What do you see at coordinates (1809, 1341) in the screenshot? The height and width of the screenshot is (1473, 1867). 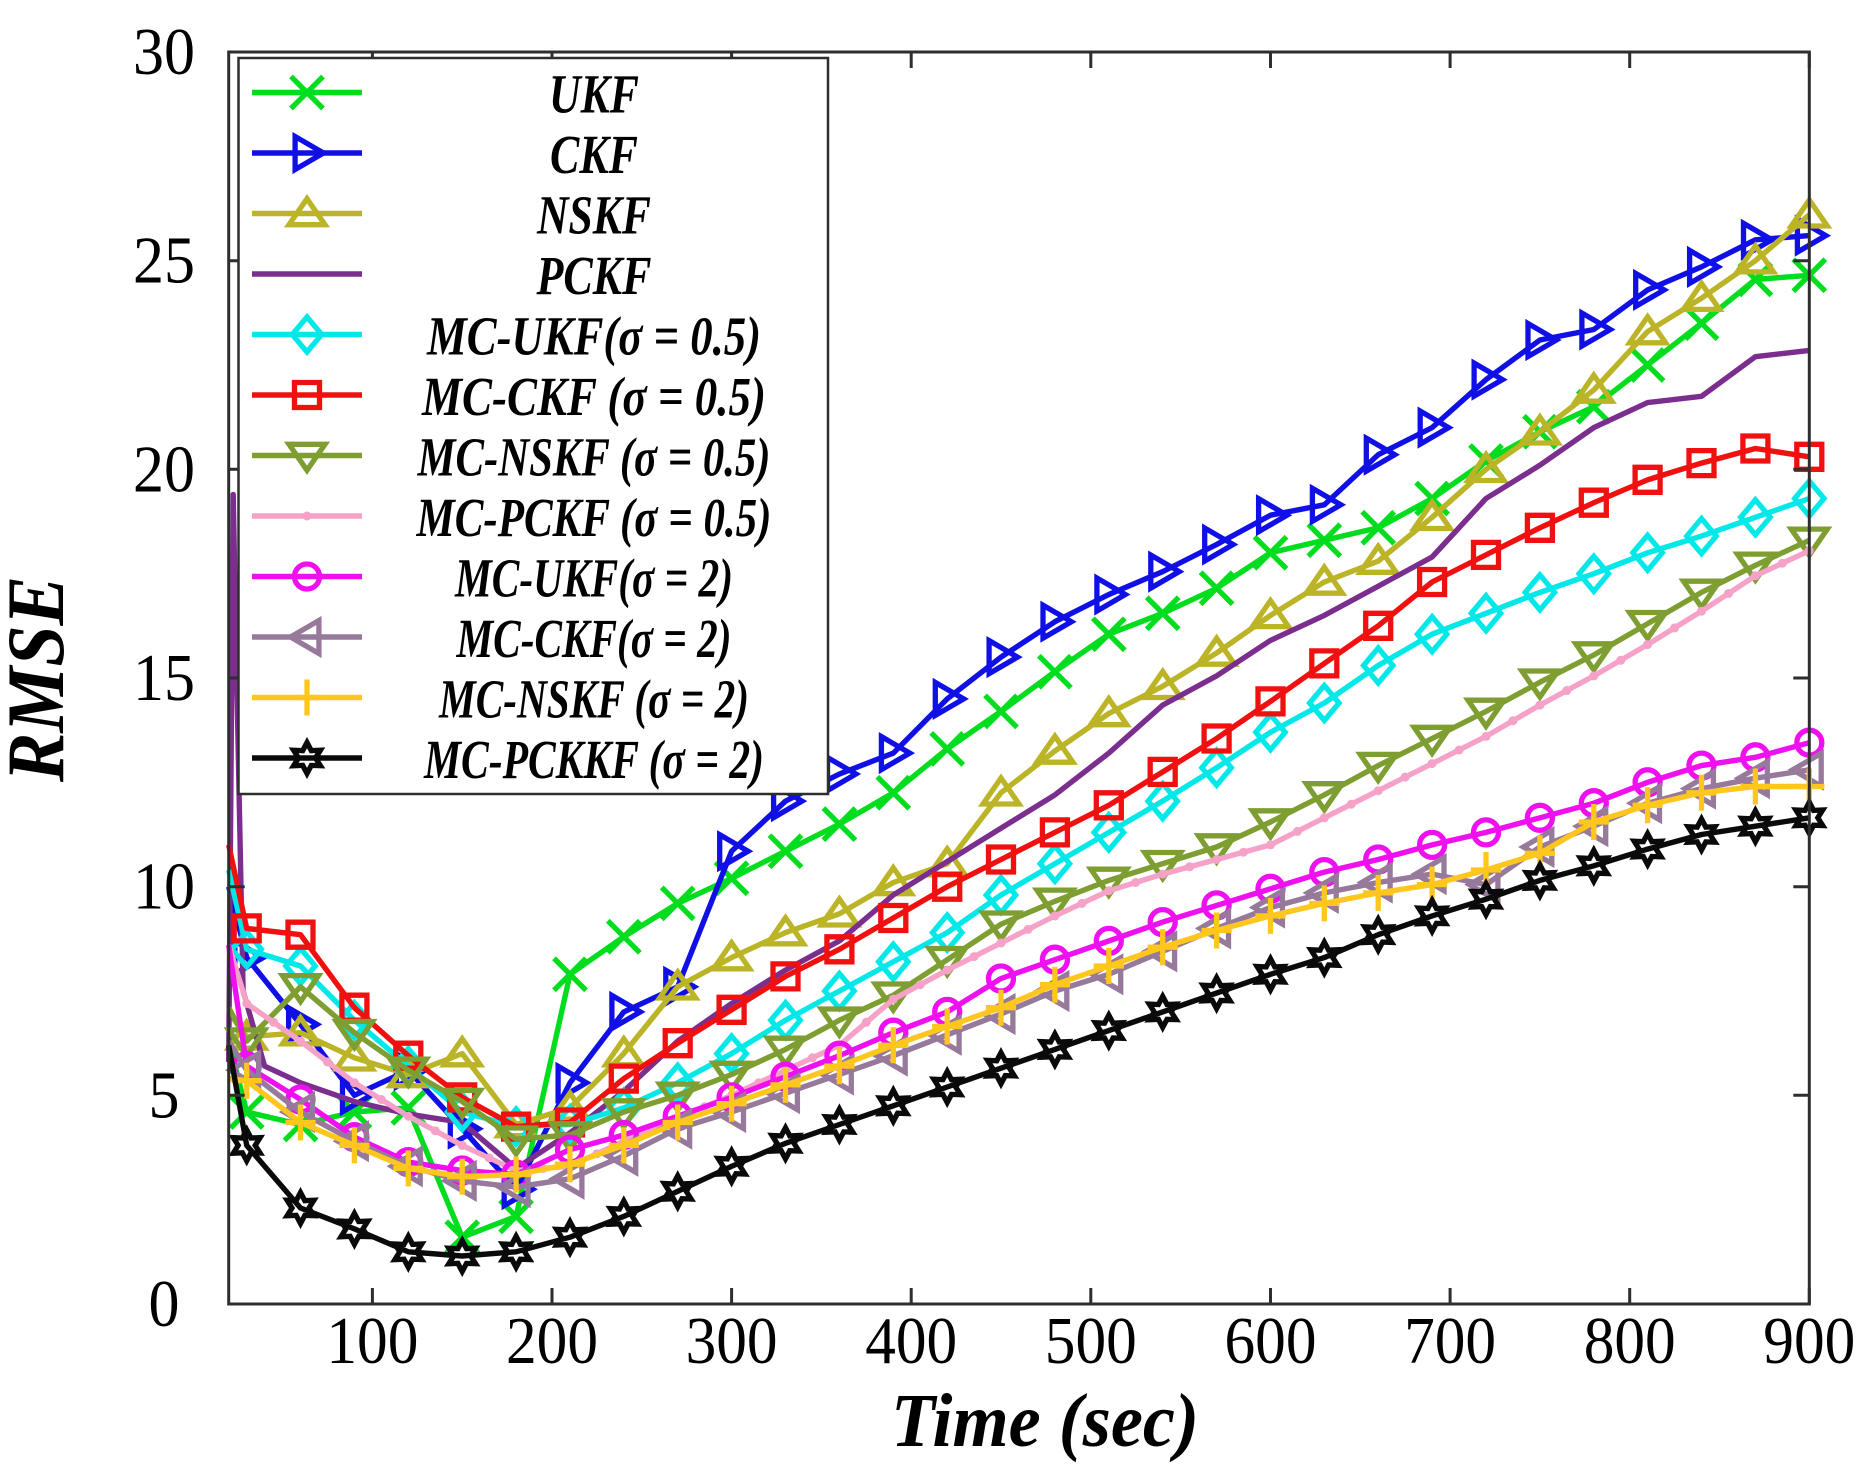 I see `svg-text: 900` at bounding box center [1809, 1341].